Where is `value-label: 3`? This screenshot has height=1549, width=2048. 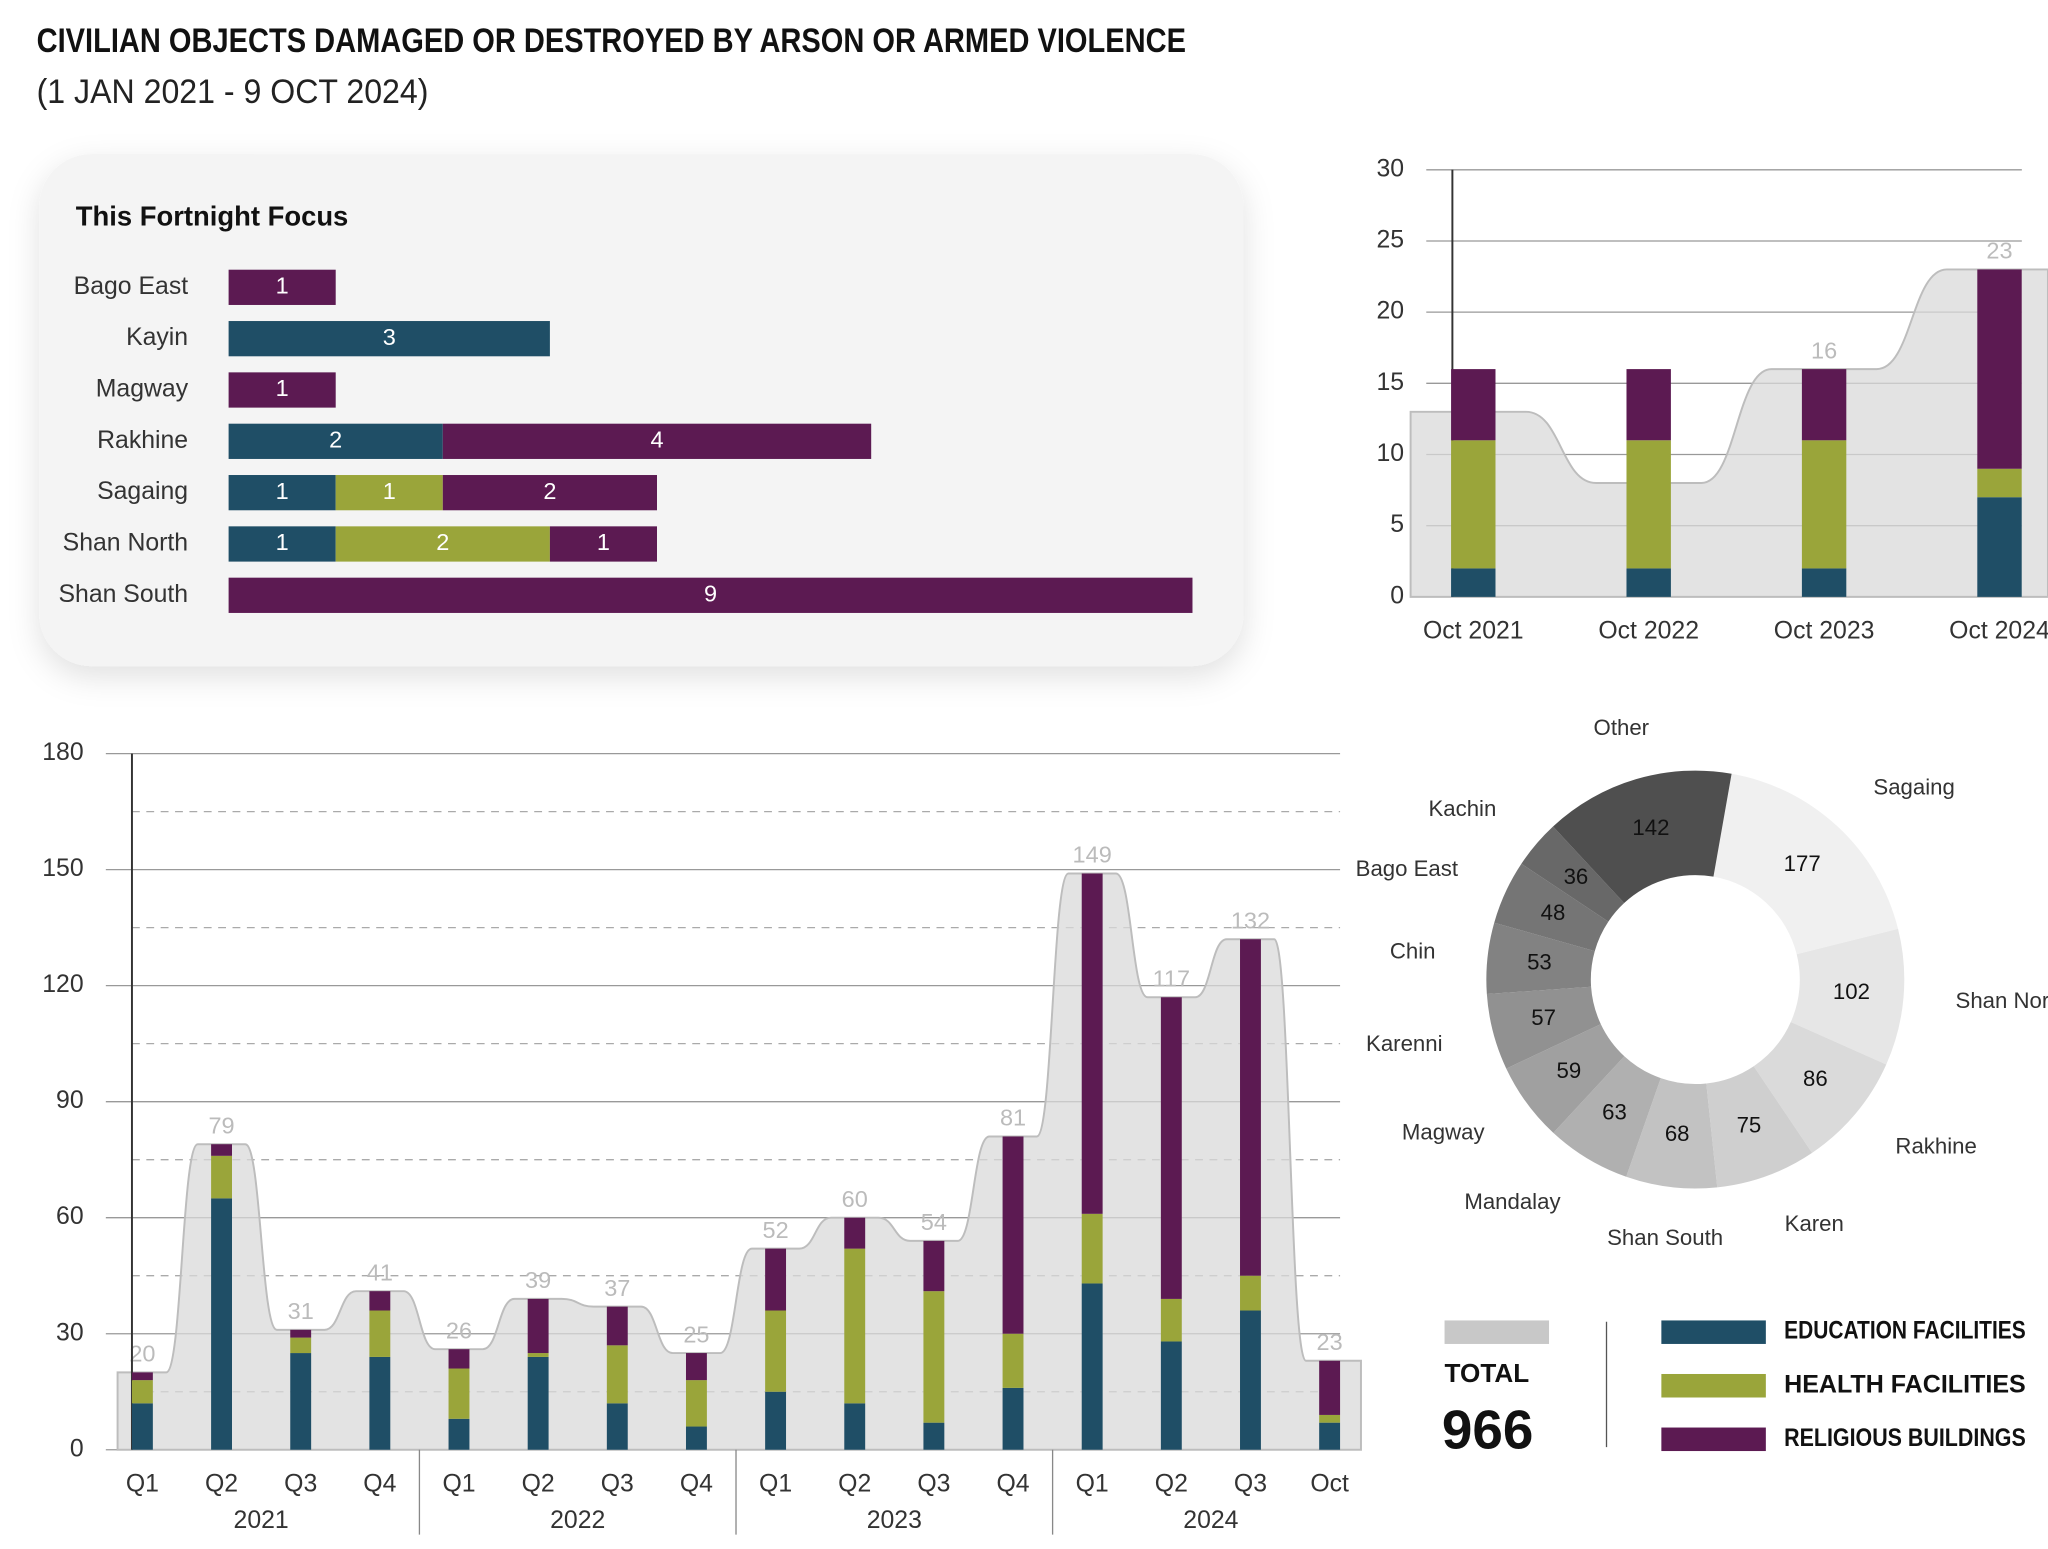 value-label: 3 is located at coordinates (389, 337).